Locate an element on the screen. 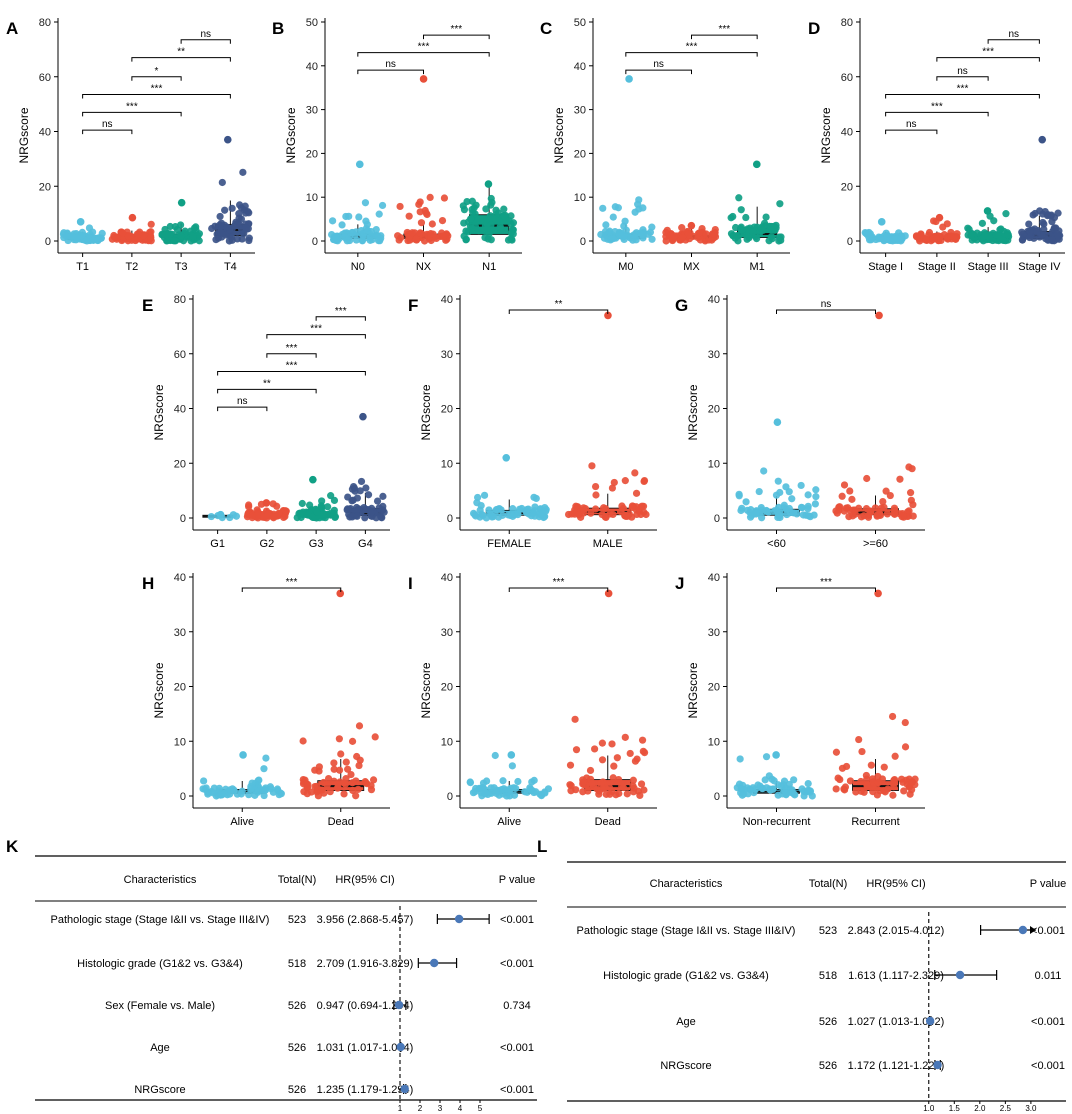 The width and height of the screenshot is (1072, 1114). x-tick-label: 2.0 is located at coordinates (980, 1108).